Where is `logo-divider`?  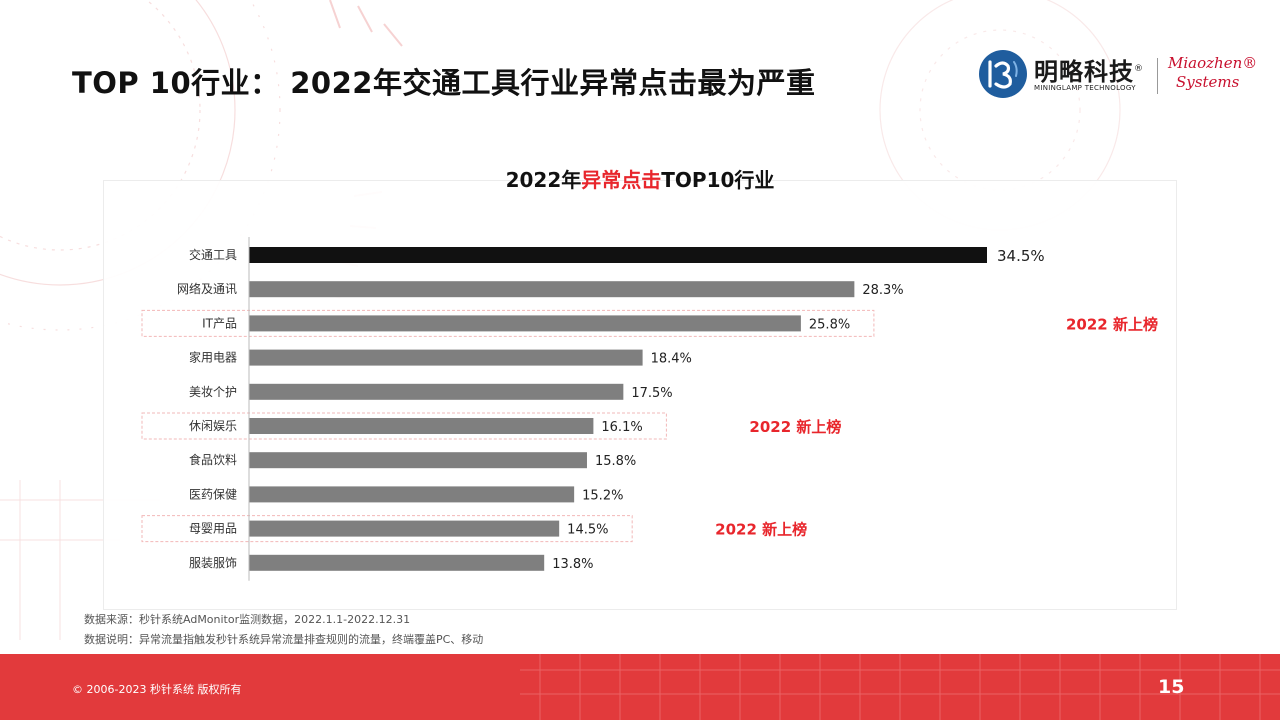 logo-divider is located at coordinates (1157, 76).